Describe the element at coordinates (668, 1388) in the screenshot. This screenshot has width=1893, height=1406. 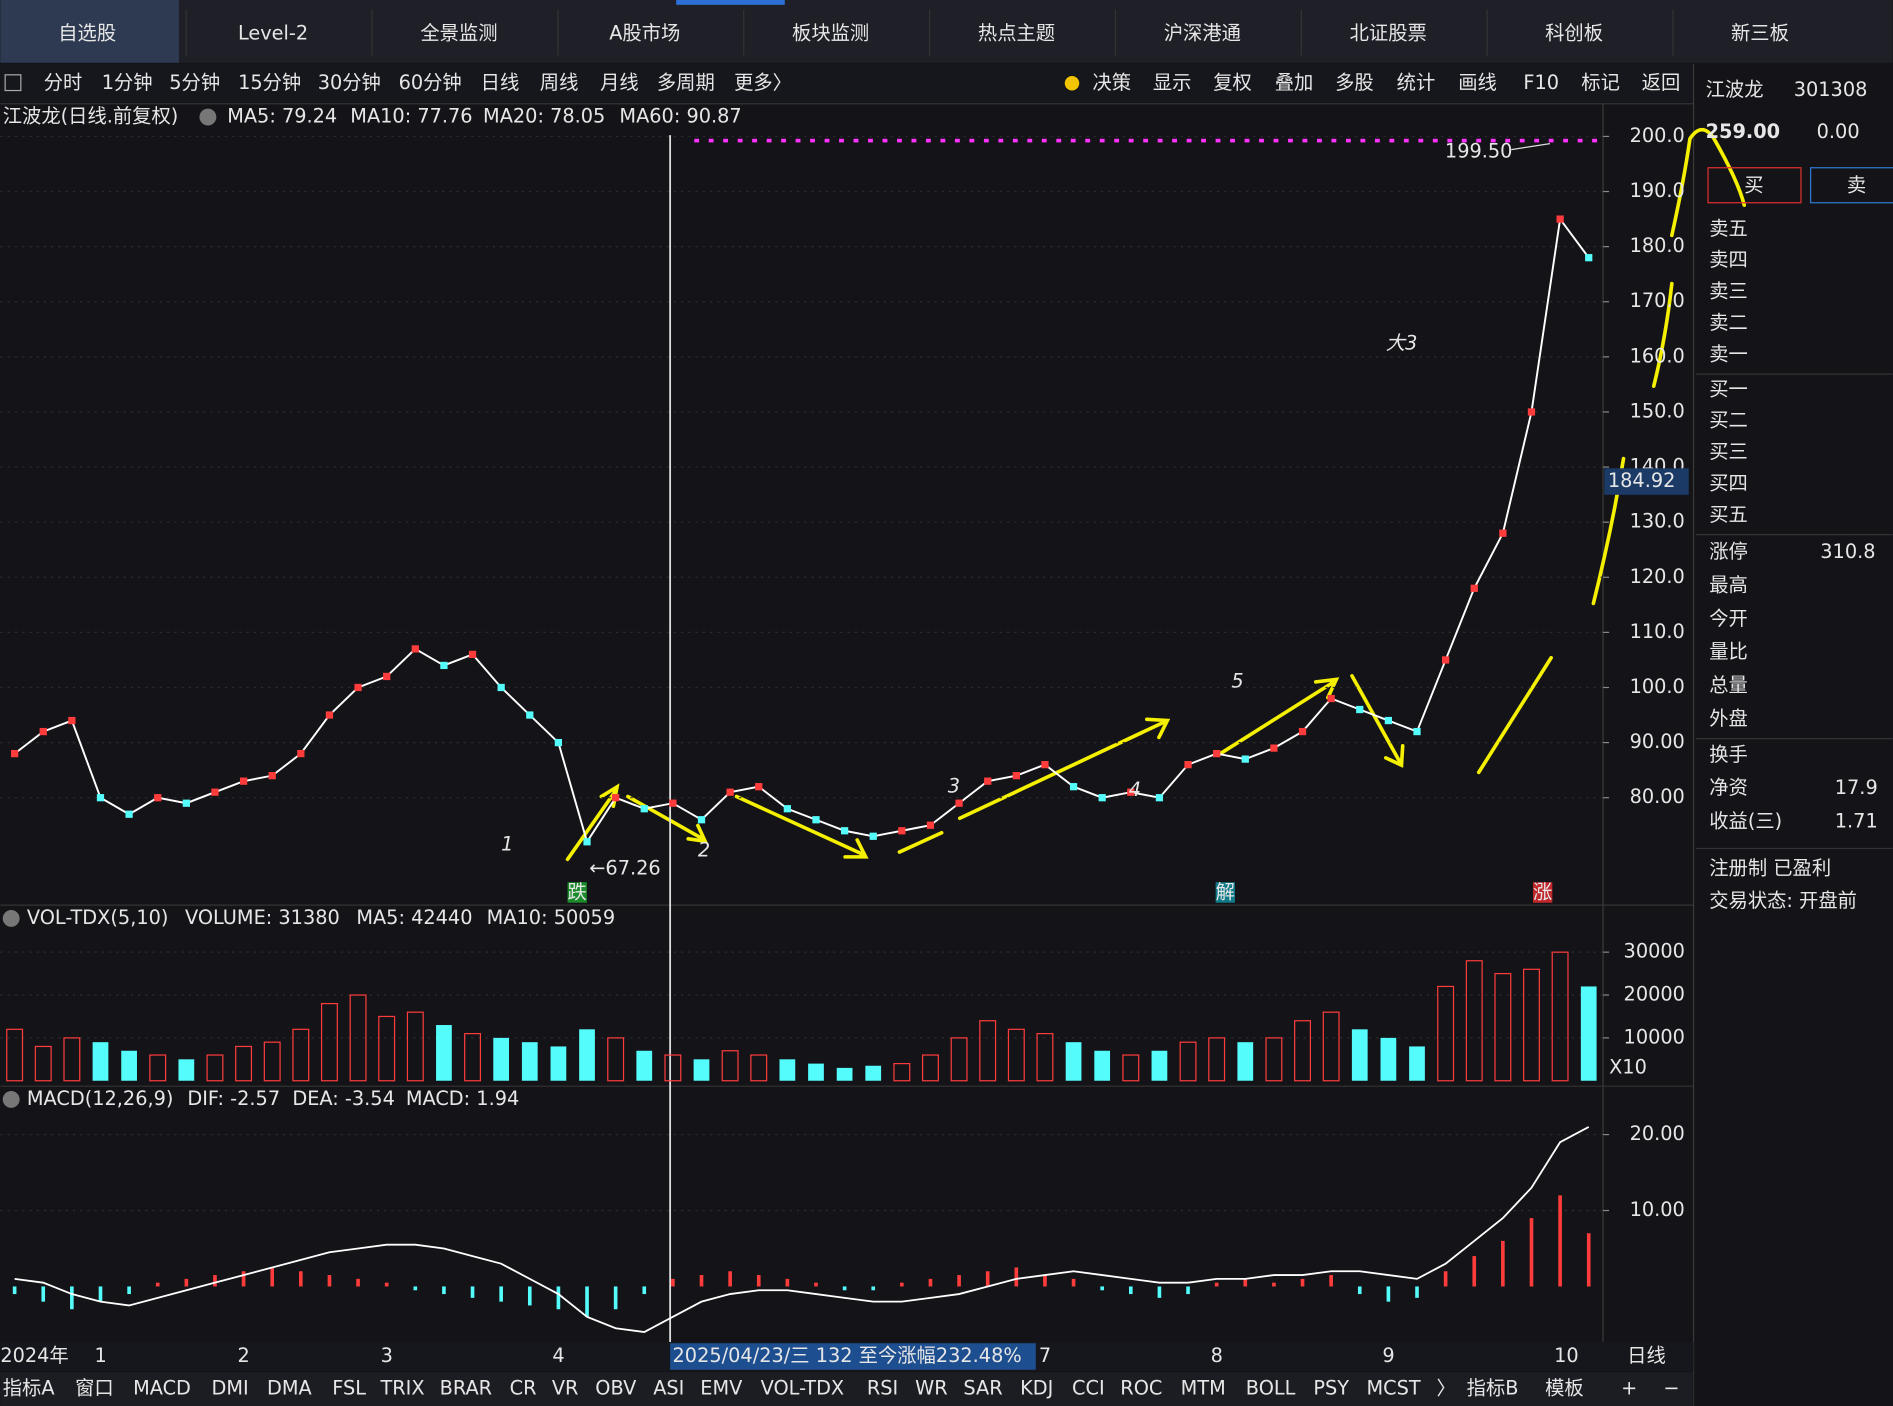
I see `indicator-tab: ASI` at that location.